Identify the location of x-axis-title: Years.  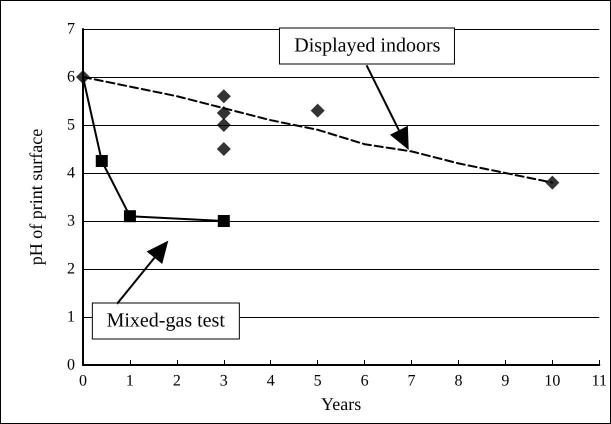
(341, 404).